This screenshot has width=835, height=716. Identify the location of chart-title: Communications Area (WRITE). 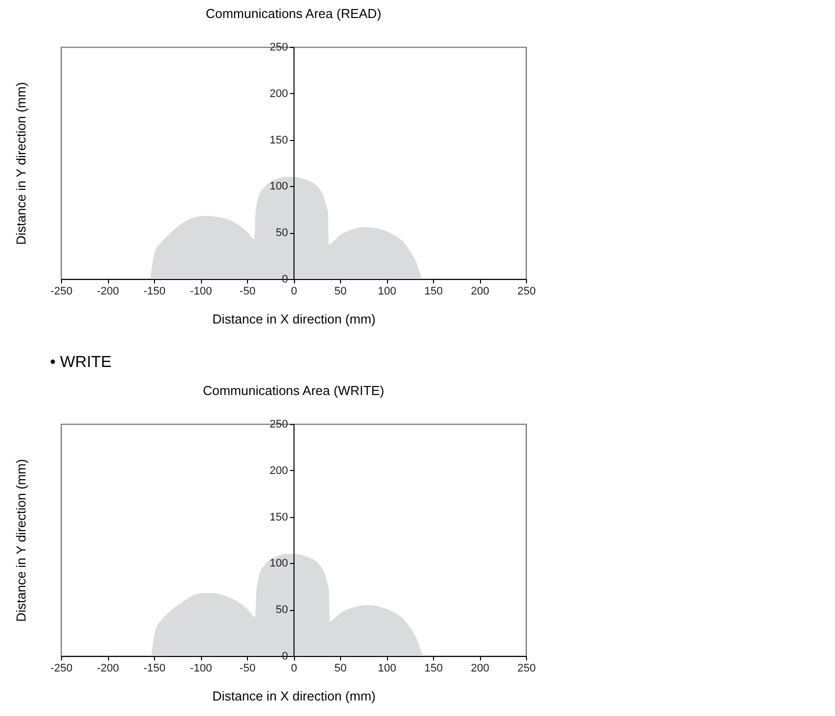
(293, 390).